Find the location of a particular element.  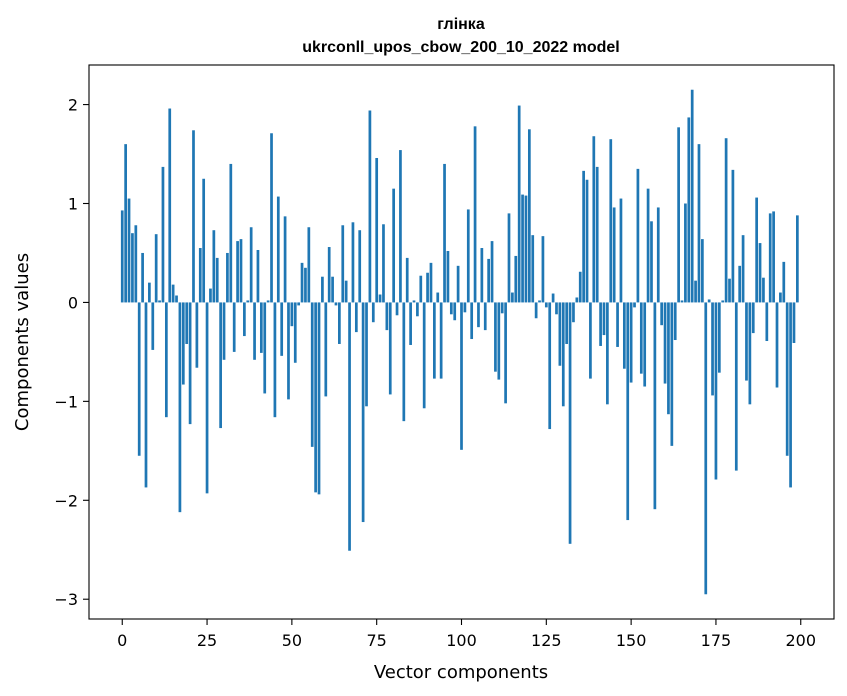

x-tick-label: 200 is located at coordinates (800, 640).